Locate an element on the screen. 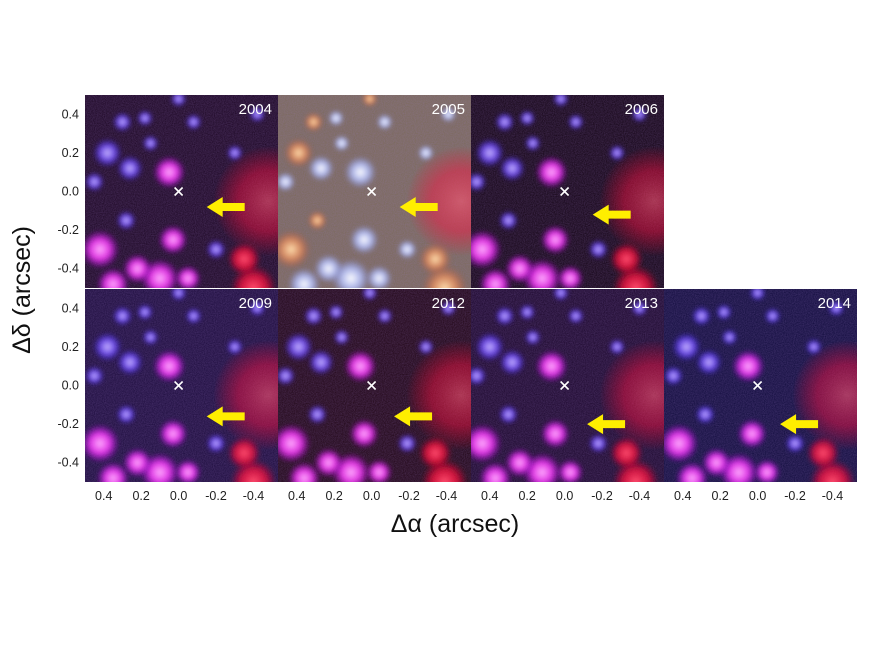  panel-2014: 2014 is located at coordinates (760, 385).